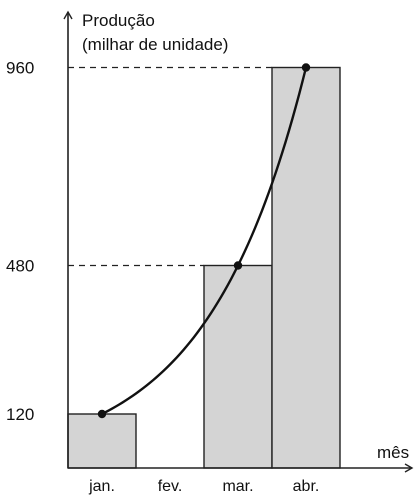 This screenshot has height=501, width=420. What do you see at coordinates (306, 67) in the screenshot?
I see `curve-point-abr` at bounding box center [306, 67].